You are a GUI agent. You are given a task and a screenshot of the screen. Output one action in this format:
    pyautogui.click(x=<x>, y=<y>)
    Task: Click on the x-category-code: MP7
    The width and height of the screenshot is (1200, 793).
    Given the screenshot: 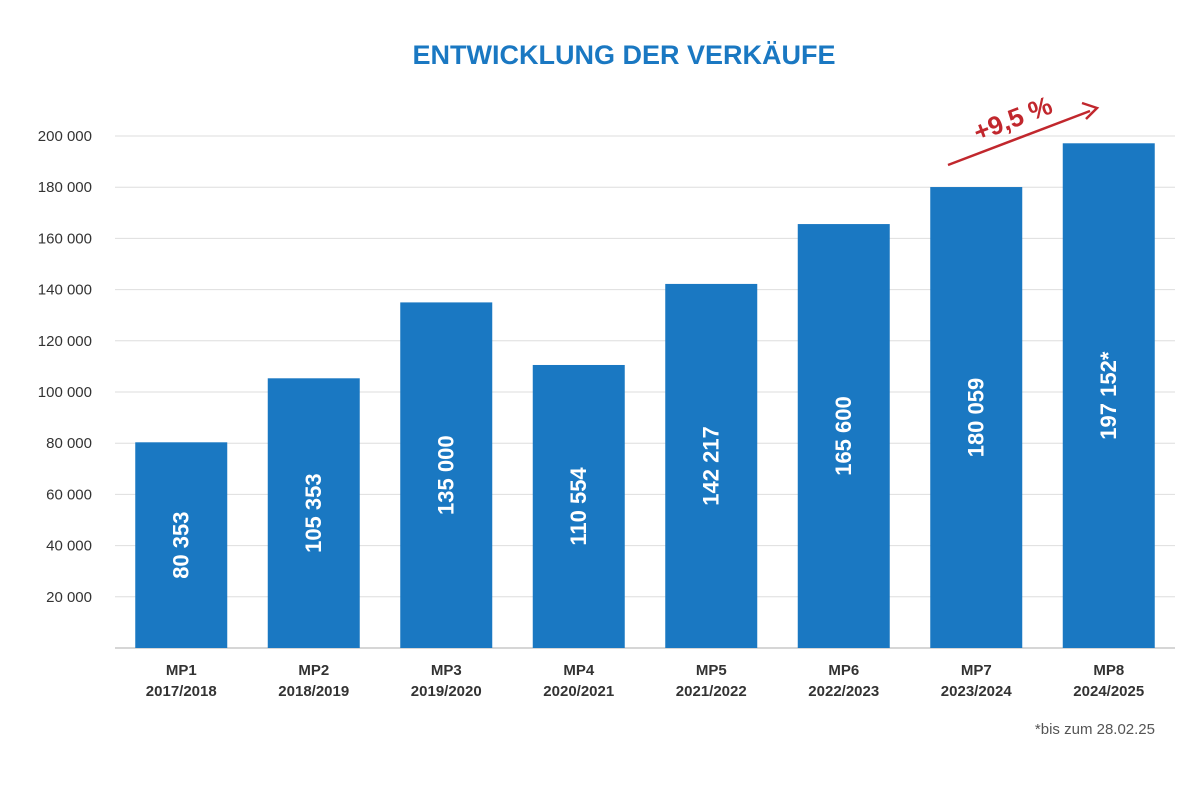 What is the action you would take?
    pyautogui.click(x=976, y=670)
    